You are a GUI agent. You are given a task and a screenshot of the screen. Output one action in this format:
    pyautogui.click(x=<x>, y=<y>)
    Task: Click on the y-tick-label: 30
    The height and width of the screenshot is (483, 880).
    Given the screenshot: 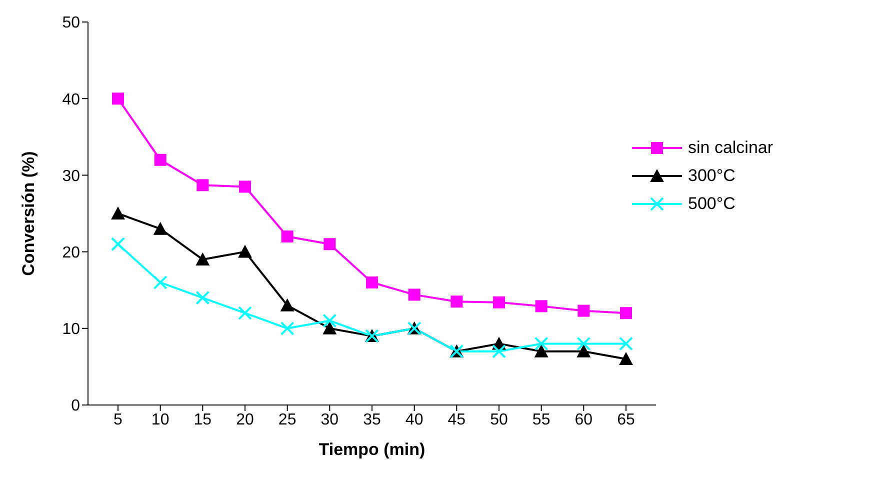 What is the action you would take?
    pyautogui.click(x=71, y=176)
    